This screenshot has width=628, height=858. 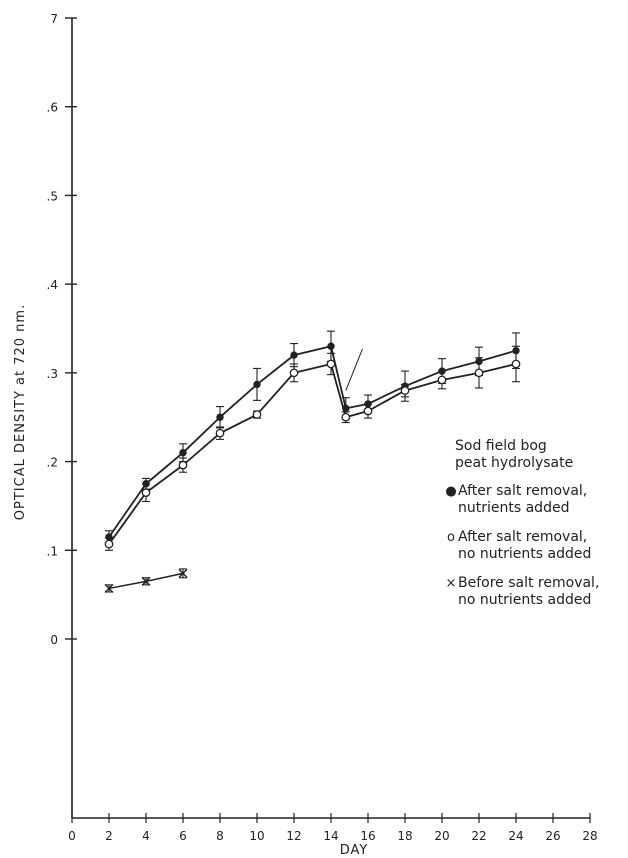 I want to click on legend-line-series-2b: no nutrients added, so click(x=525, y=554).